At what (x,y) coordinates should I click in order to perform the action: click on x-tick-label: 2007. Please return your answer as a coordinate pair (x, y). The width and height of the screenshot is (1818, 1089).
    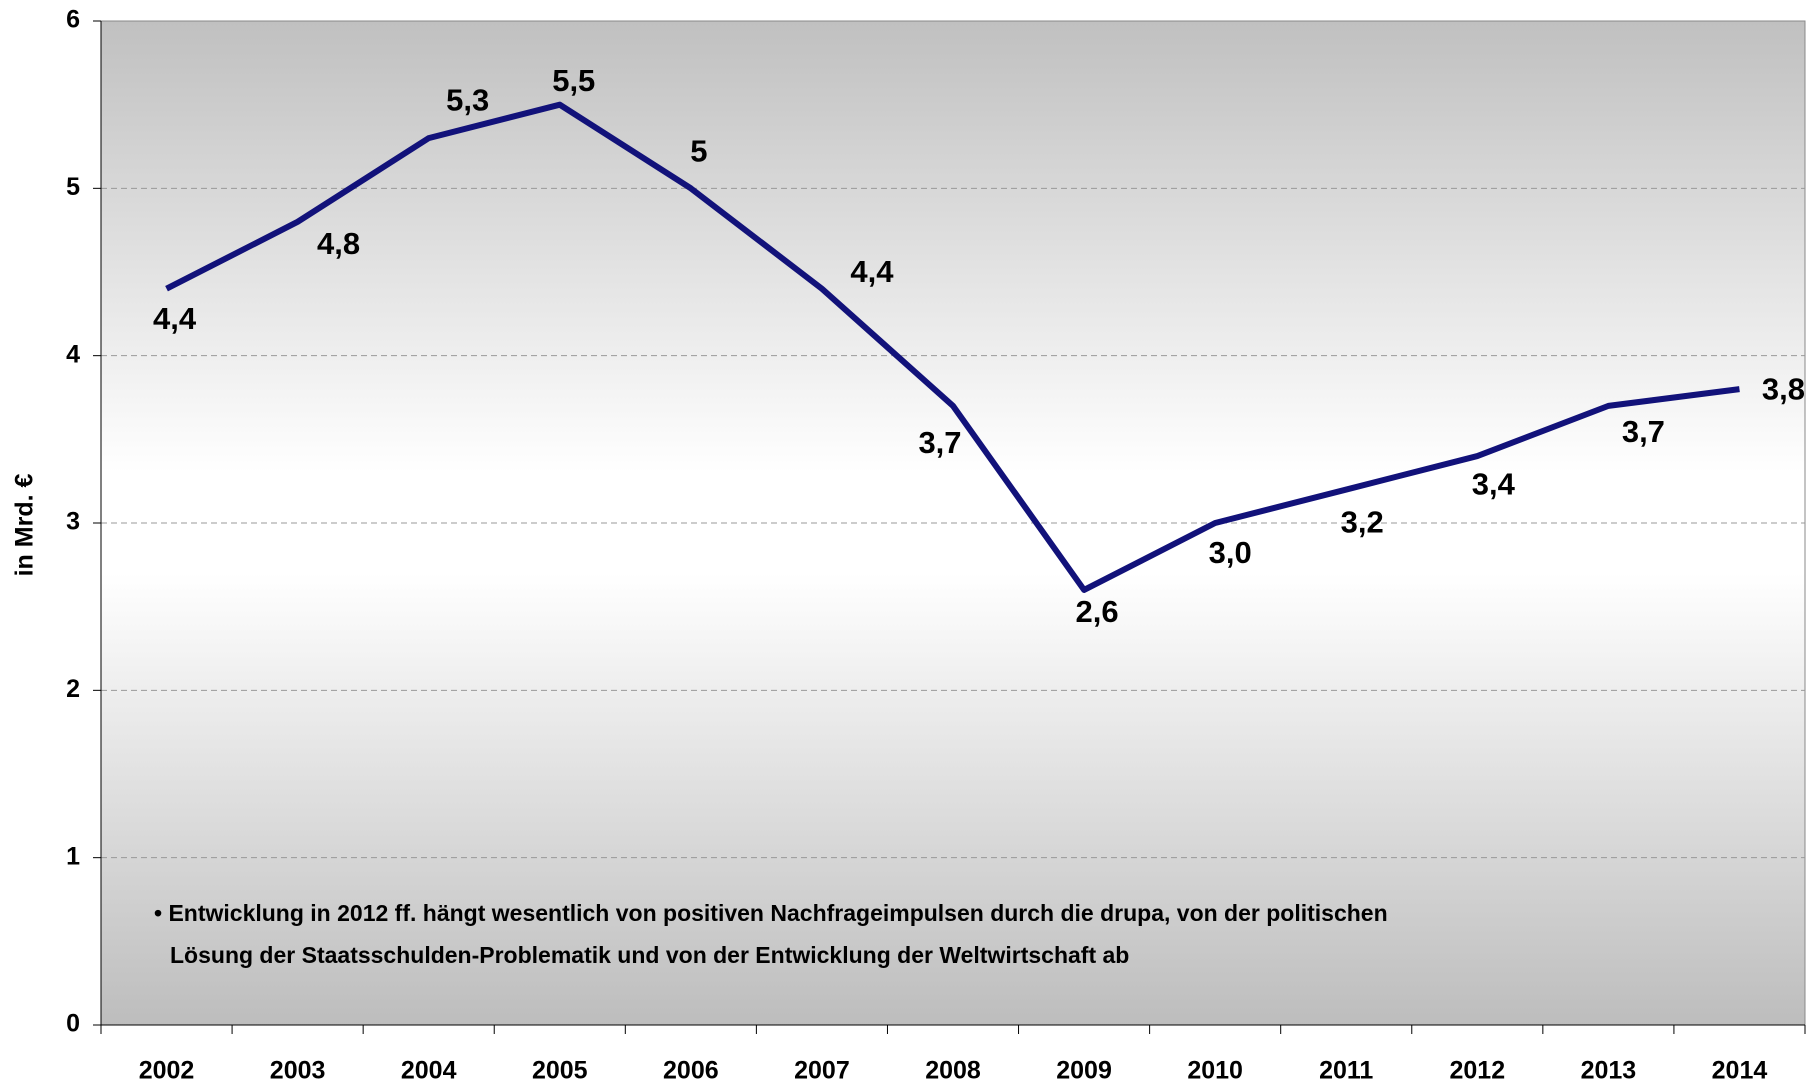
    Looking at the image, I should click on (822, 1071).